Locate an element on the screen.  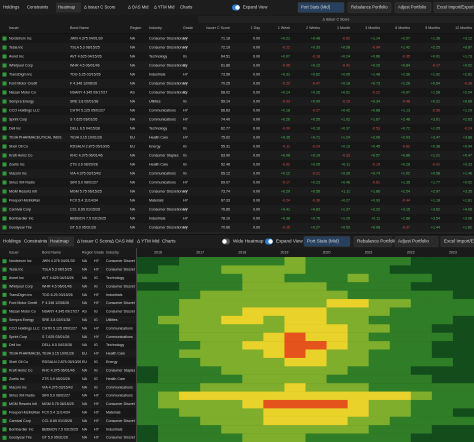
tab: Δ OAS Mid is located at coordinates (122, 241).